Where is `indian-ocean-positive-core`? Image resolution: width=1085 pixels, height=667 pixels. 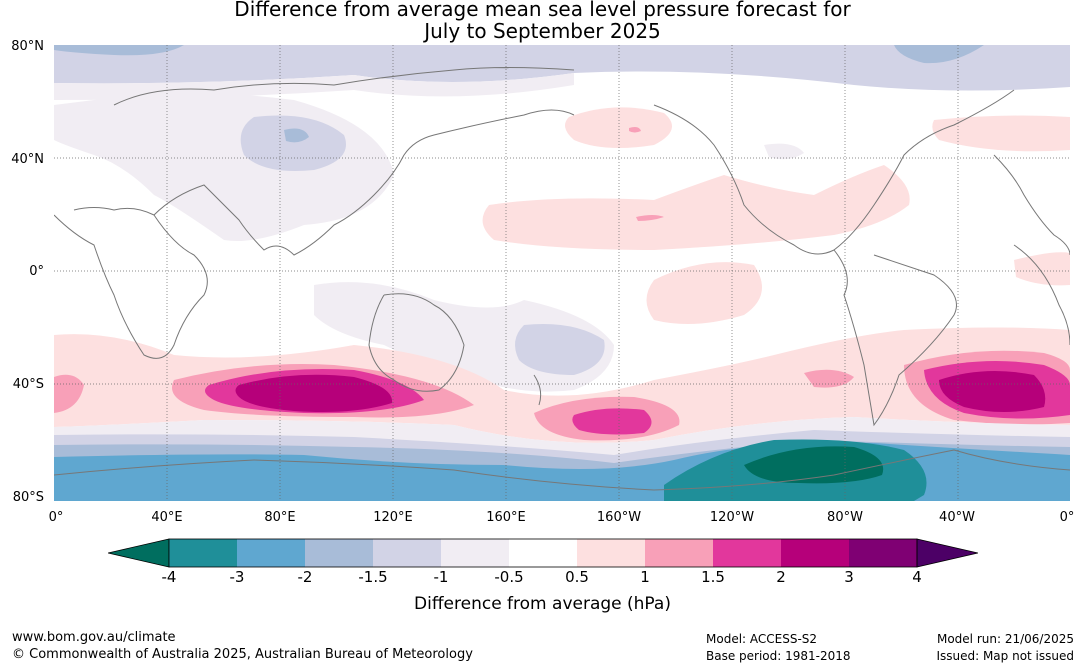 indian-ocean-positive-core is located at coordinates (314, 393).